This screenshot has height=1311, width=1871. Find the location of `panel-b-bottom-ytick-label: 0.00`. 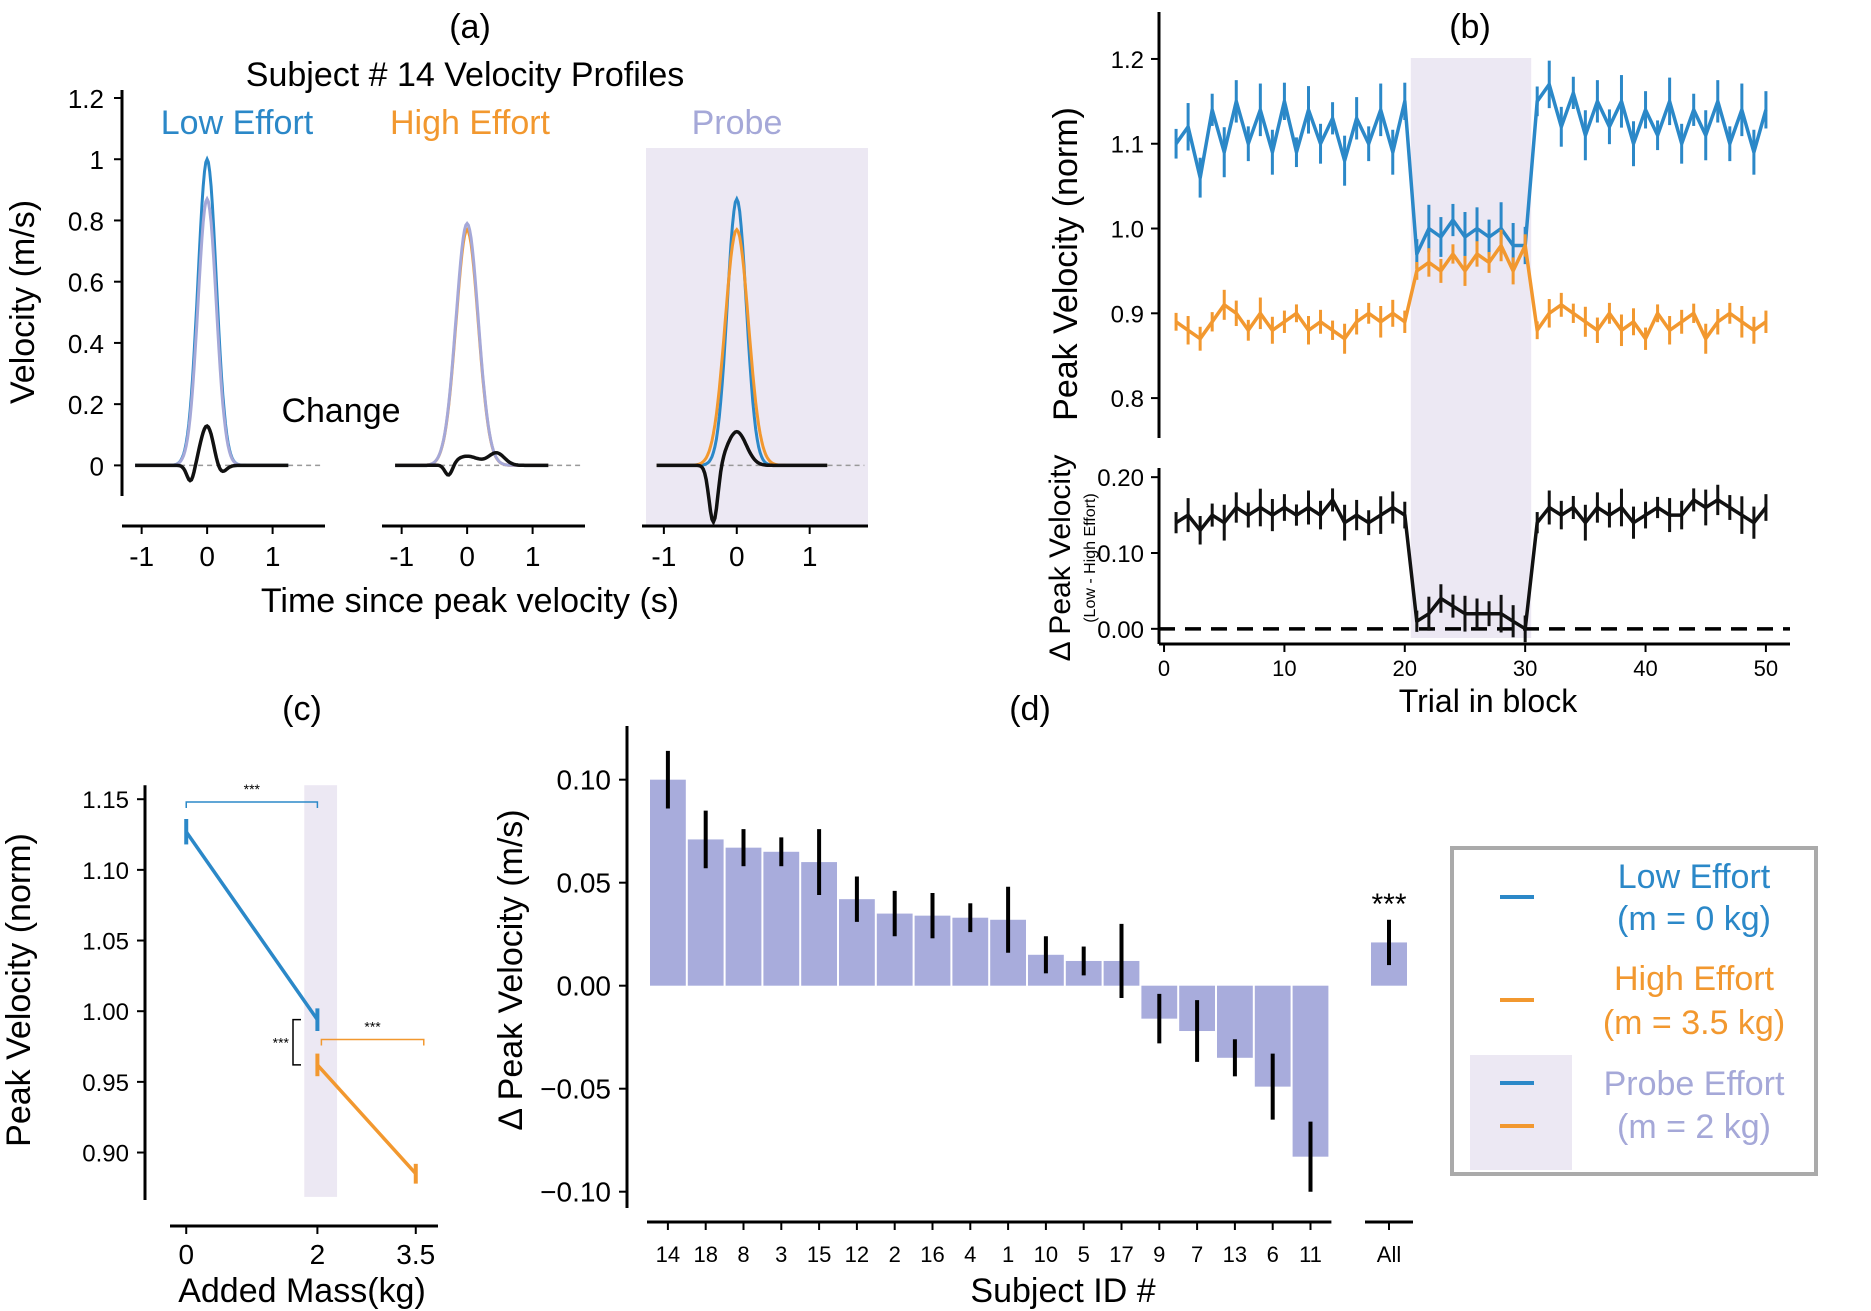

panel-b-bottom-ytick-label: 0.00 is located at coordinates (1120, 630).